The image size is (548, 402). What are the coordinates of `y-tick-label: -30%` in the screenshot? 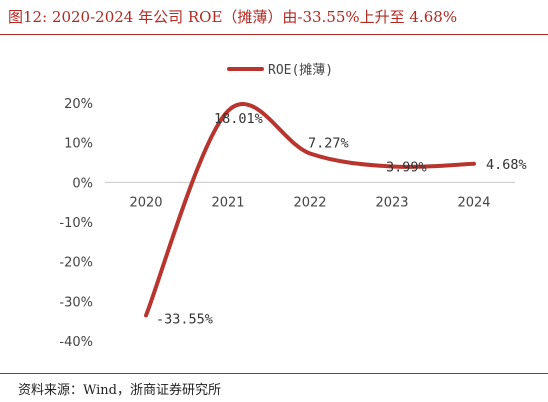 It's located at (76, 302).